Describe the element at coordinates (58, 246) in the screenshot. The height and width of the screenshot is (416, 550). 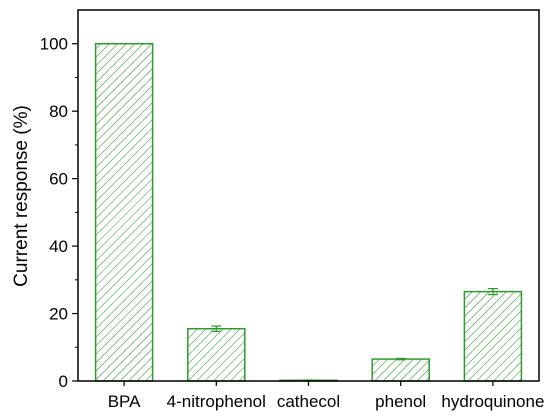
I see `y-tick-label: 40` at that location.